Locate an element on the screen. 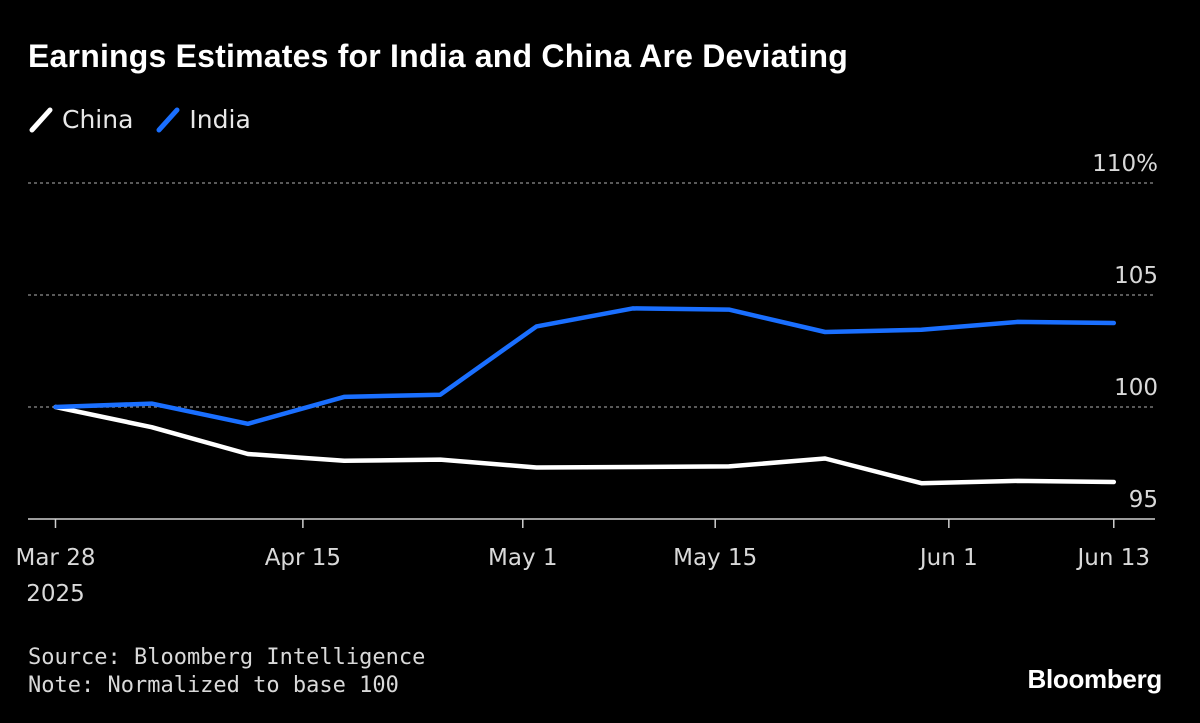 This screenshot has height=723, width=1200. legend-item-india: India is located at coordinates (203, 119).